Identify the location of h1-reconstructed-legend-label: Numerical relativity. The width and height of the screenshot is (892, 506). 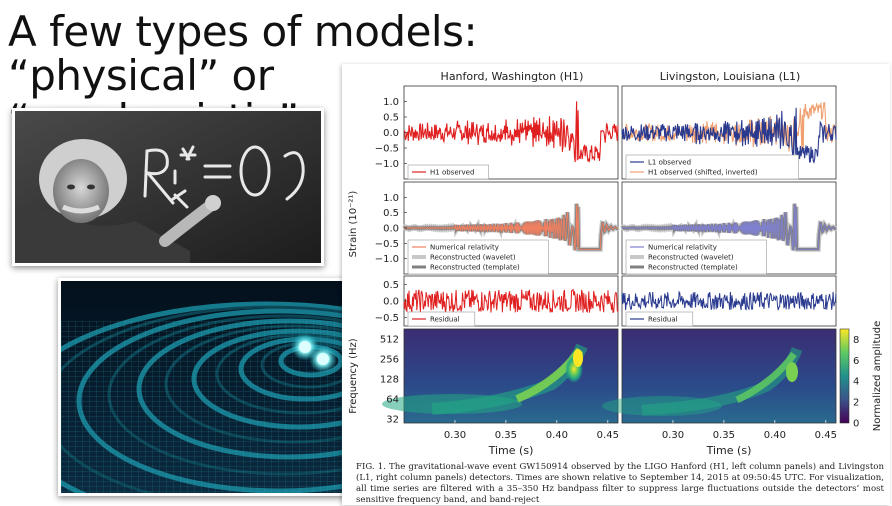
(464, 248).